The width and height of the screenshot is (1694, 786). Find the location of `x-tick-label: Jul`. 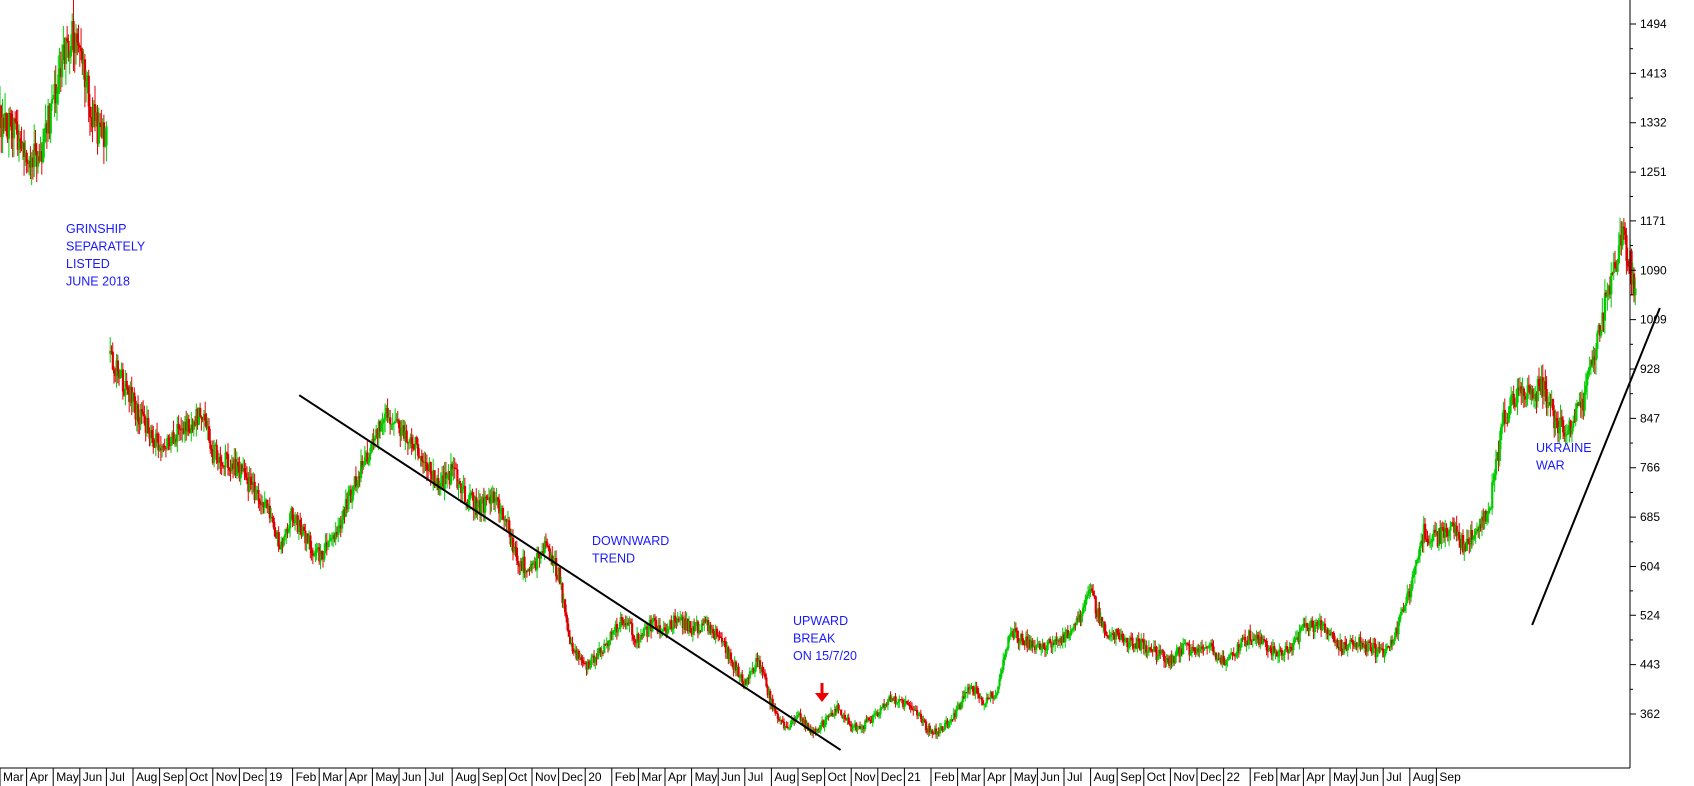

x-tick-label: Jul is located at coordinates (755, 777).